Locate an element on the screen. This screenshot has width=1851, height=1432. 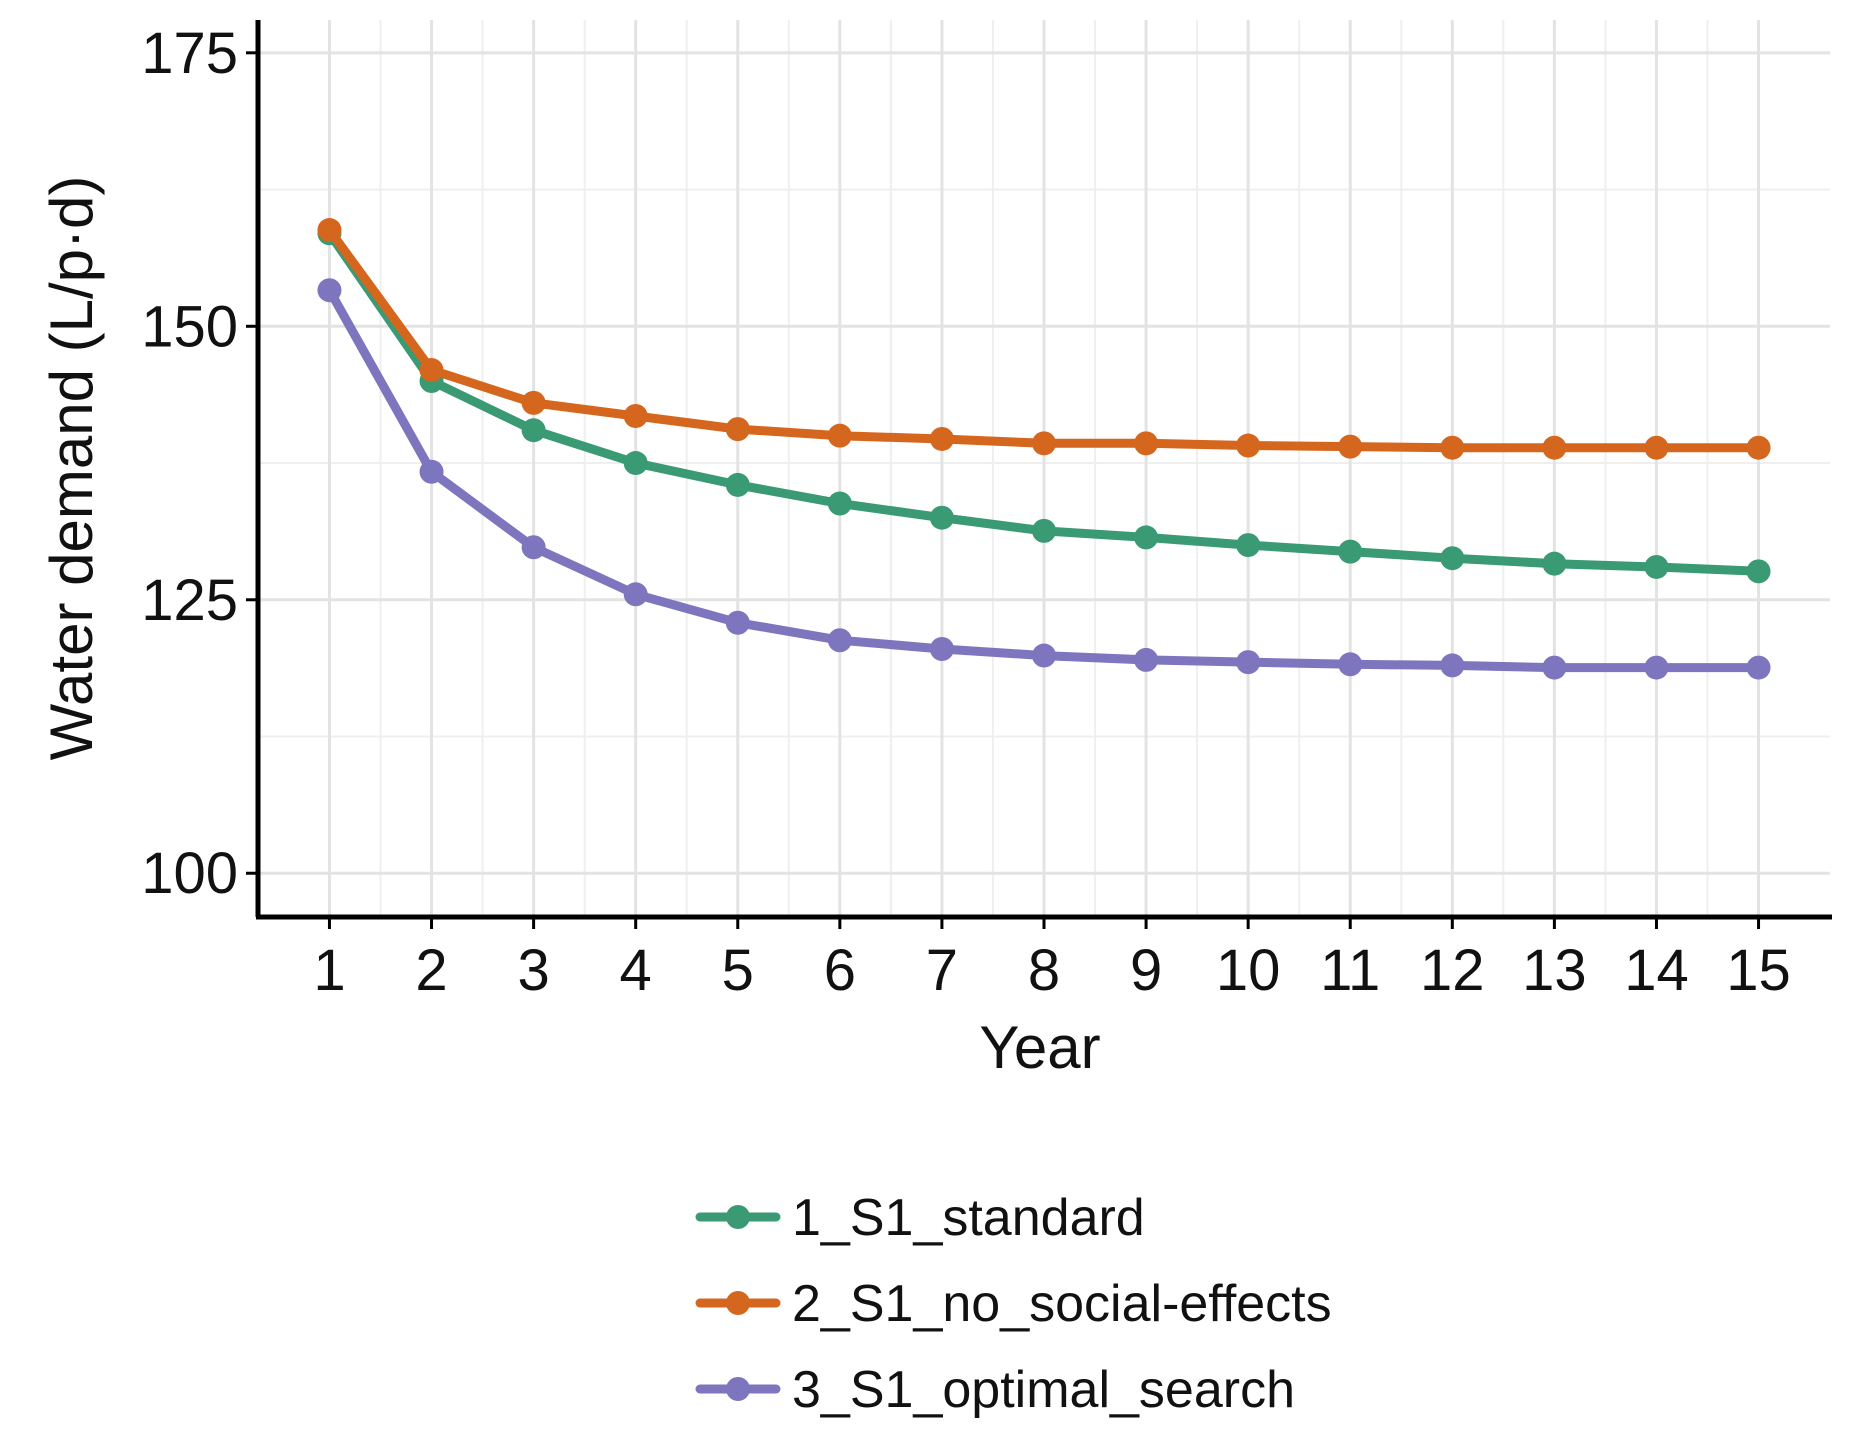
legend-item: 3_S1_optimal_search is located at coordinates (995, 1390).